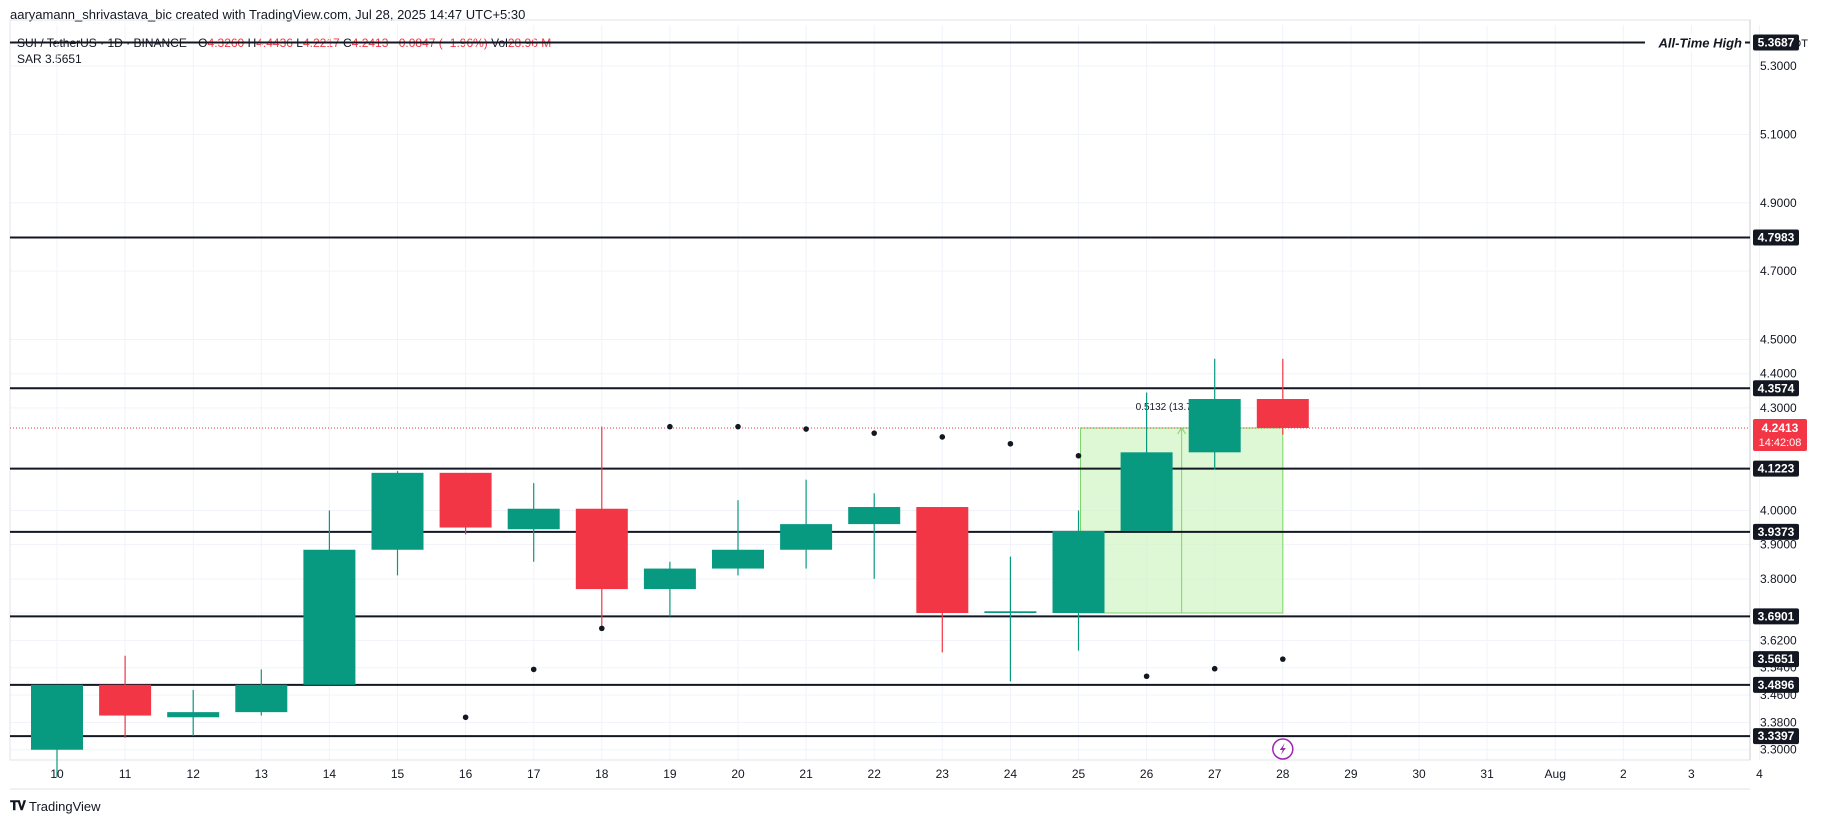  Describe the element at coordinates (1182, 431) in the screenshot. I see `measure-range-arrowhead` at that location.